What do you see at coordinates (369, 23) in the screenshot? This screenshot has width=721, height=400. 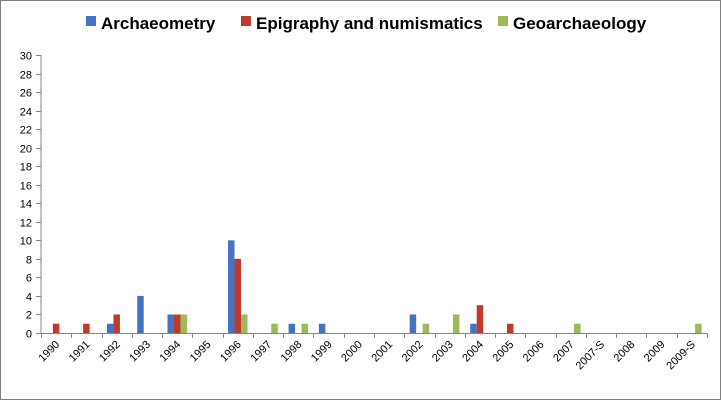 I see `legend-label: Epigraphy and numismatics` at bounding box center [369, 23].